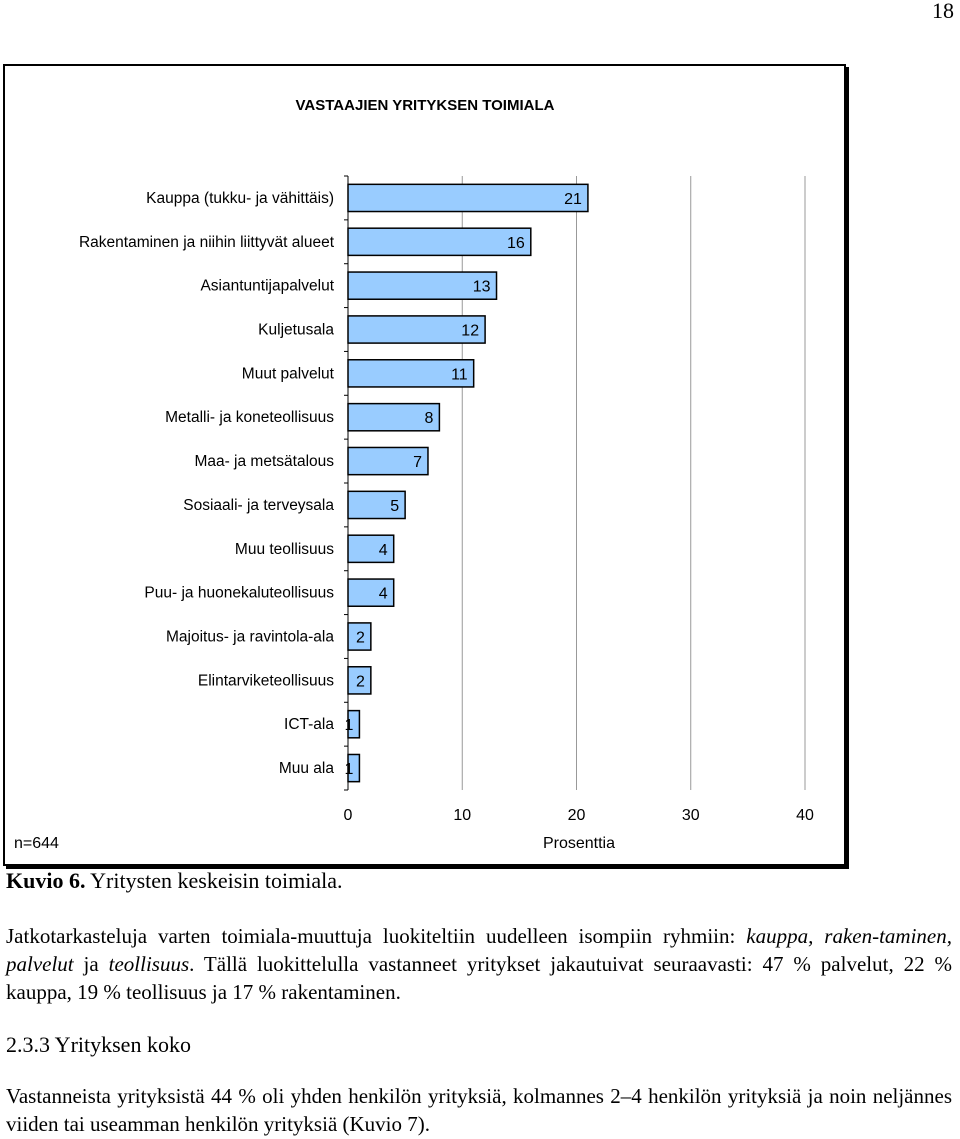 The width and height of the screenshot is (960, 1139). I want to click on x-tick-label: 0, so click(348, 815).